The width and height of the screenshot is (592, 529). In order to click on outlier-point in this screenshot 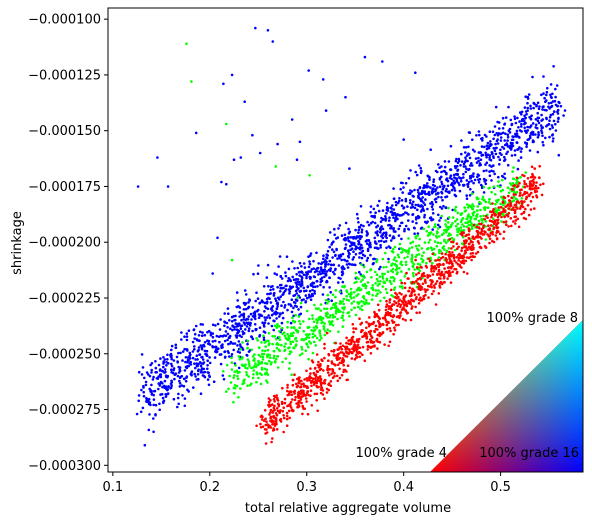, I will do `click(559, 155)`.